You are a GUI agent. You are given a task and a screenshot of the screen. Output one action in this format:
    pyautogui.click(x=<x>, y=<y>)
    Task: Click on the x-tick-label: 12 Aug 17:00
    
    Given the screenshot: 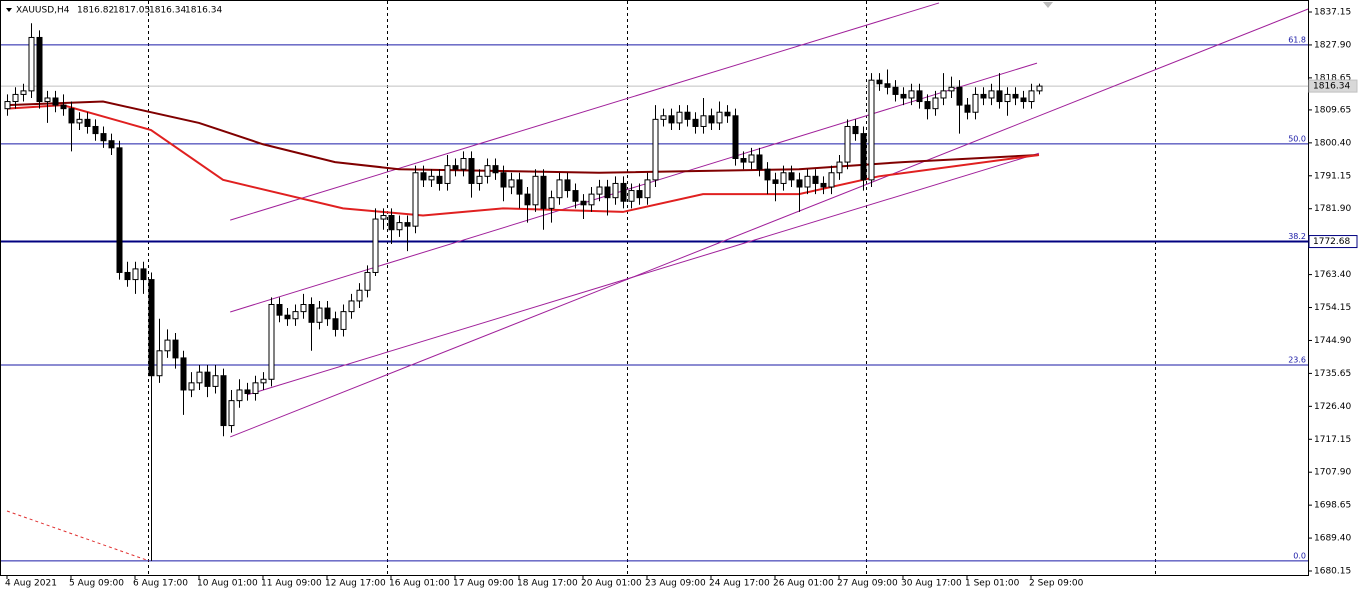 What is the action you would take?
    pyautogui.click(x=355, y=584)
    